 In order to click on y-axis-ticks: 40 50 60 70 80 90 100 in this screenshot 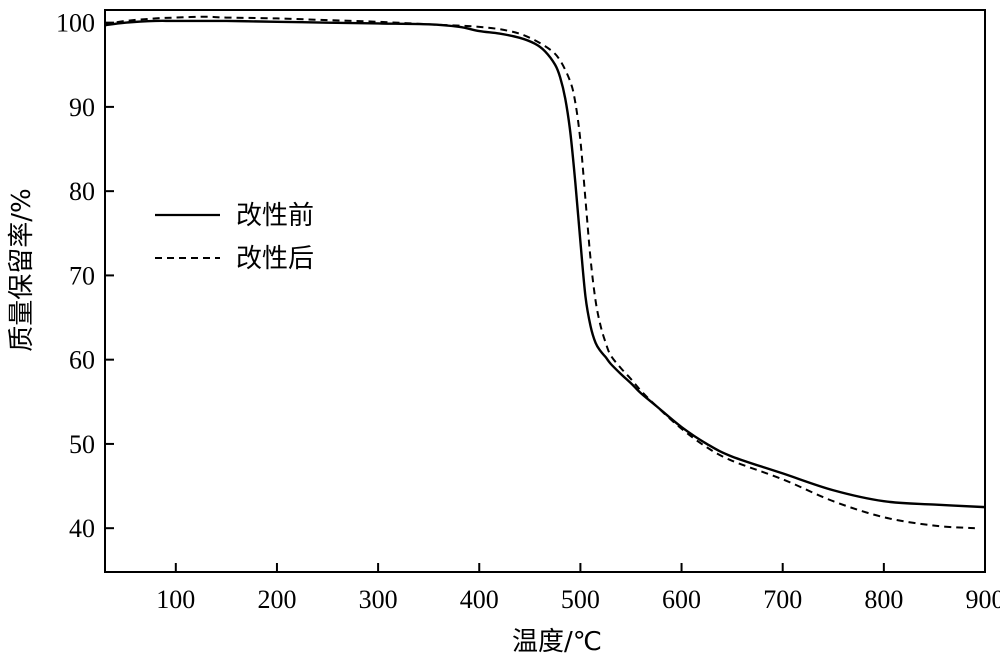, I will do `click(85, 276)`.